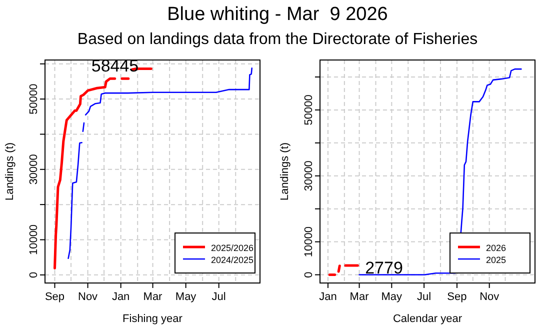 Image resolution: width=555 pixels, height=333 pixels. I want to click on chart-title: Blue whiting - Mar 9 2026, so click(277, 14).